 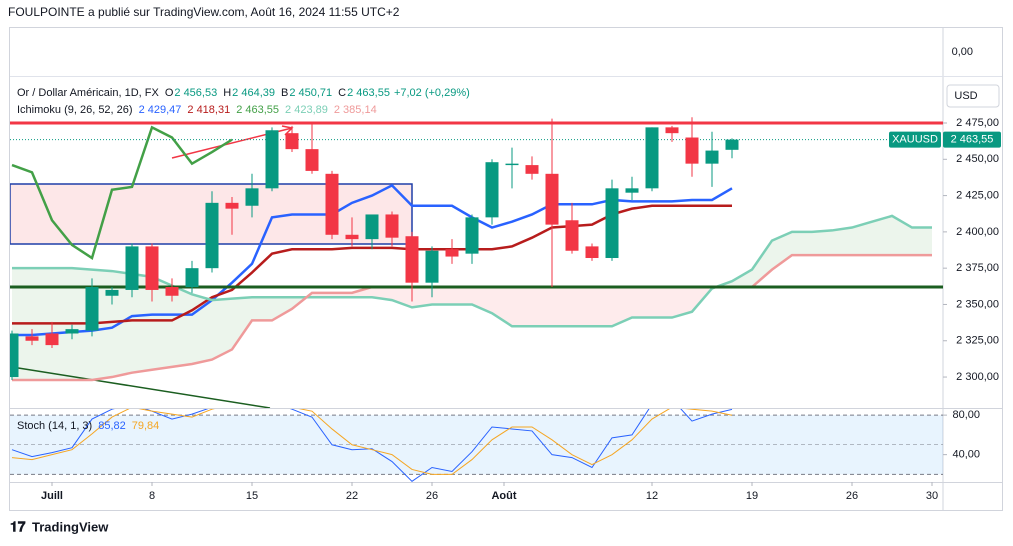 I want to click on x-tick-label: 19, so click(x=752, y=496).